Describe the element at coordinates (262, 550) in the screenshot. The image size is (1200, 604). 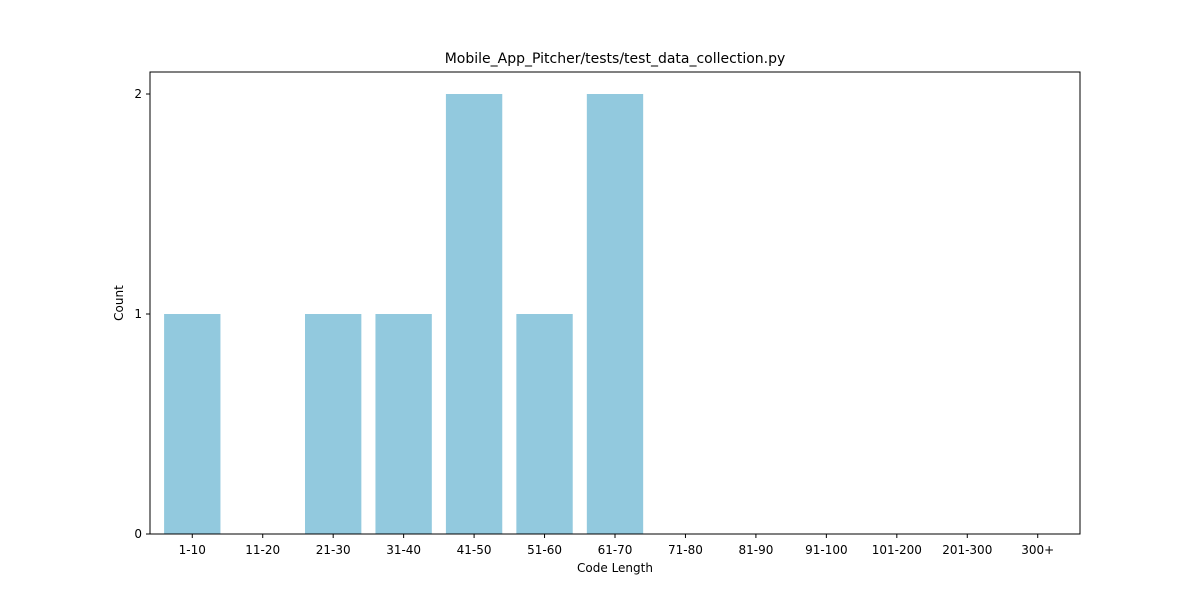
I see `x-tick-label: 11-20` at that location.